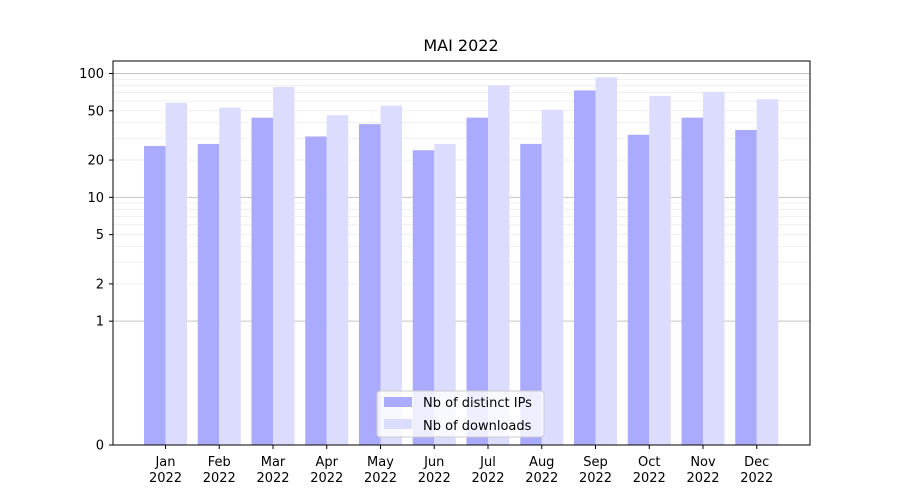  What do you see at coordinates (100, 284) in the screenshot?
I see `y-tick-label: 2` at bounding box center [100, 284].